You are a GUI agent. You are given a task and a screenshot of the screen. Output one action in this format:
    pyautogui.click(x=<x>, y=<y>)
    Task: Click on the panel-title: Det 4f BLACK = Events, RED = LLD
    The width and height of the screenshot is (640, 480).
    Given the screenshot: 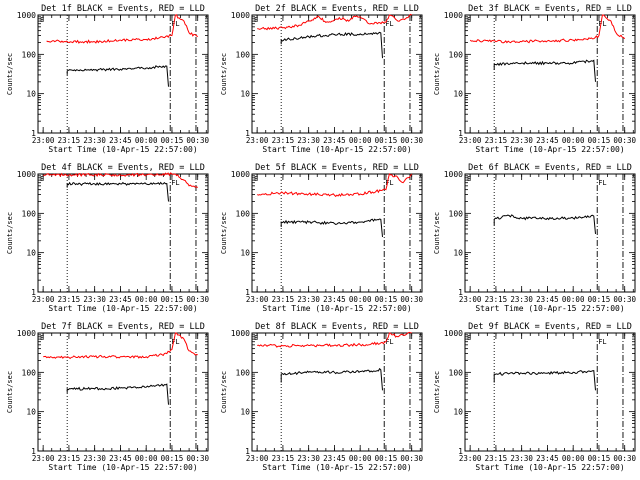 What is the action you would take?
    pyautogui.click(x=123, y=168)
    